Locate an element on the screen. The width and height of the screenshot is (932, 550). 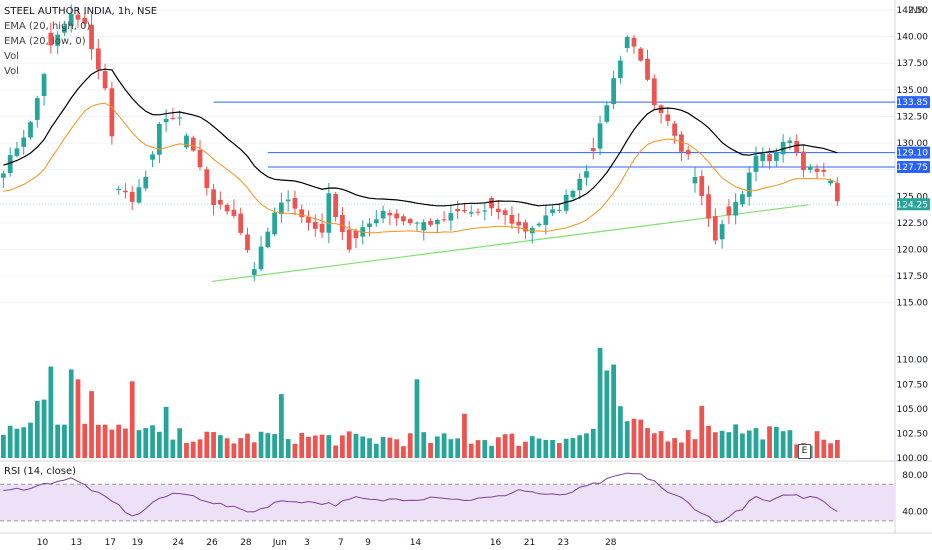
earnings-event-badge: E is located at coordinates (804, 451).